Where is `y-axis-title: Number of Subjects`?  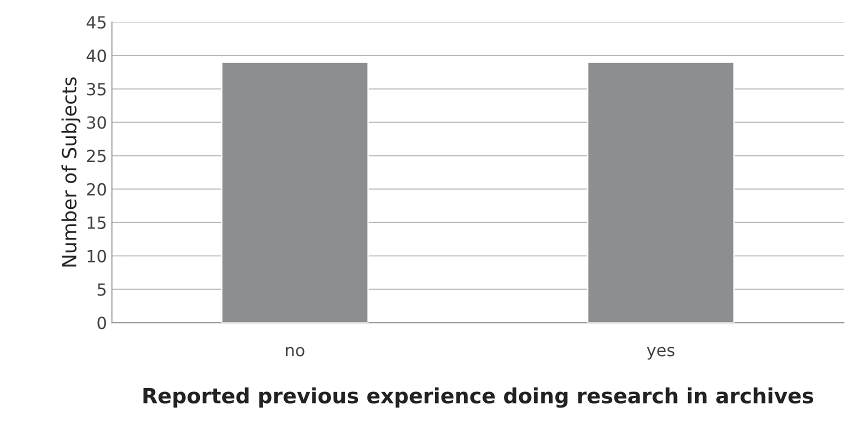
y-axis-title: Number of Subjects is located at coordinates (70, 171).